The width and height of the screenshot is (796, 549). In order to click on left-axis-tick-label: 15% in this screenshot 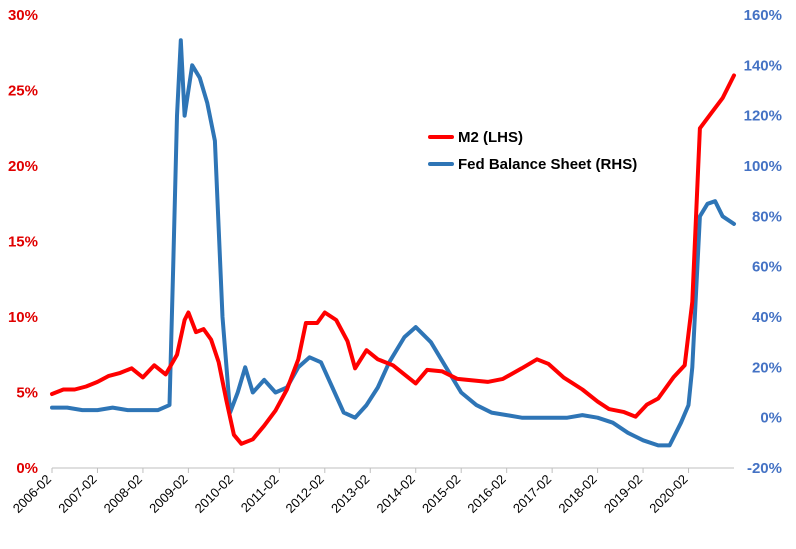, I will do `click(23, 242)`.